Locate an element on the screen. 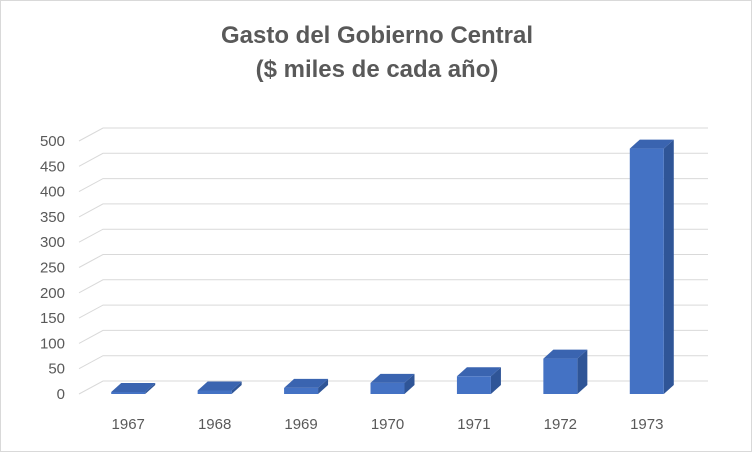 This screenshot has height=453, width=752. x-tick-label: 1973 is located at coordinates (646, 424).